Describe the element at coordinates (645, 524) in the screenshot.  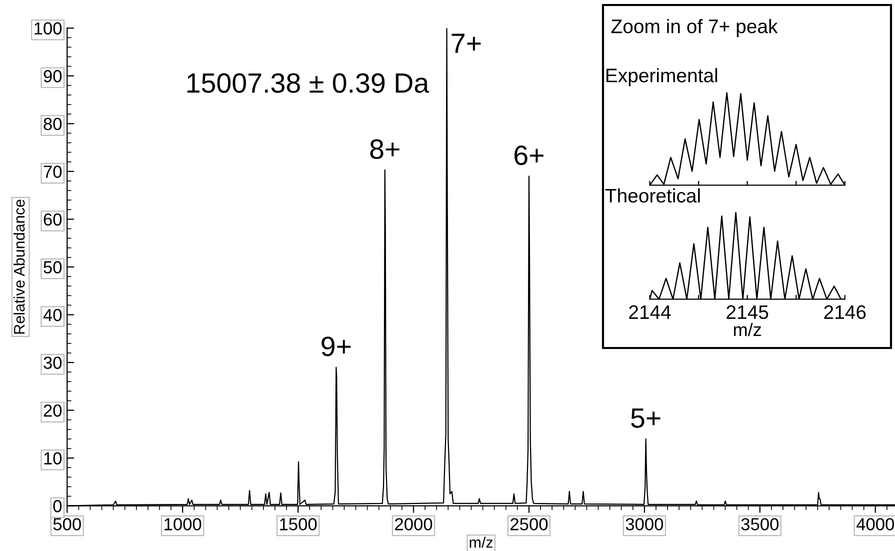
I see `x-tick-label: 3000` at that location.